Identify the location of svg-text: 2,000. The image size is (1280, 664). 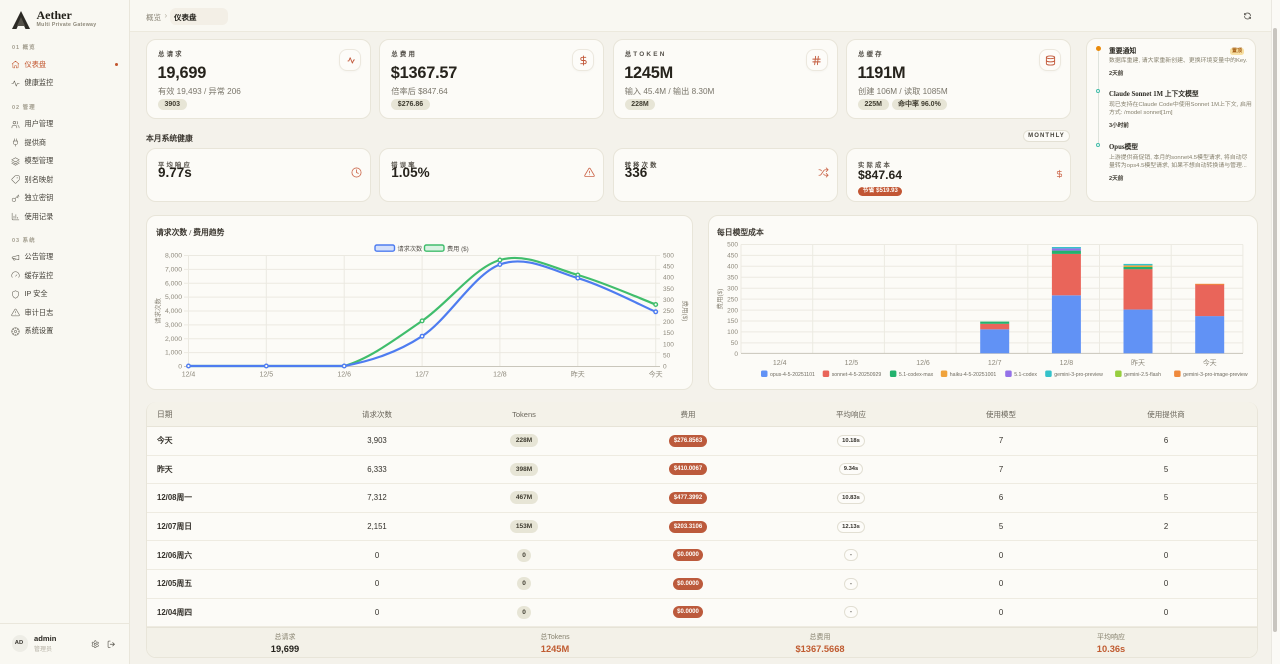
(173, 339).